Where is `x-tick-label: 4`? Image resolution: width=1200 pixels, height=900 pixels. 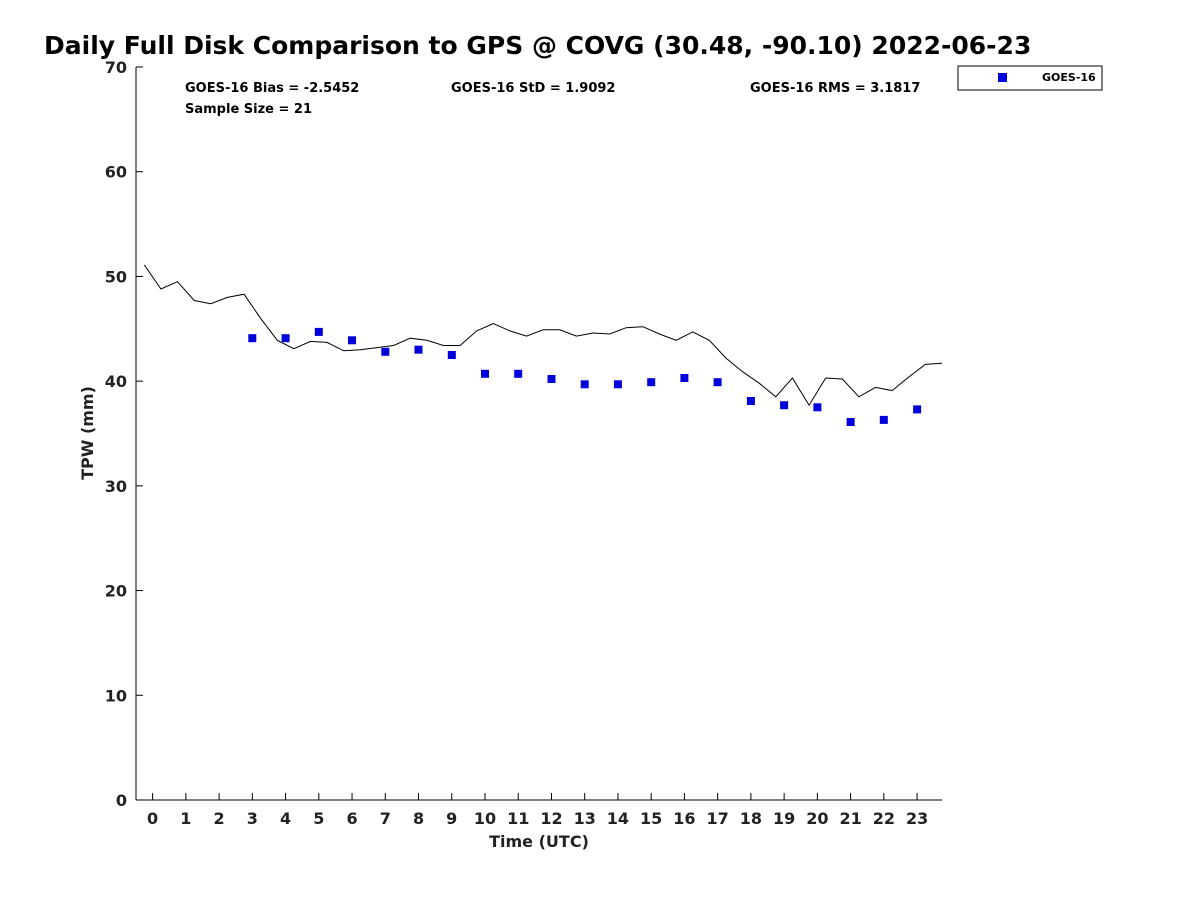 x-tick-label: 4 is located at coordinates (285, 818).